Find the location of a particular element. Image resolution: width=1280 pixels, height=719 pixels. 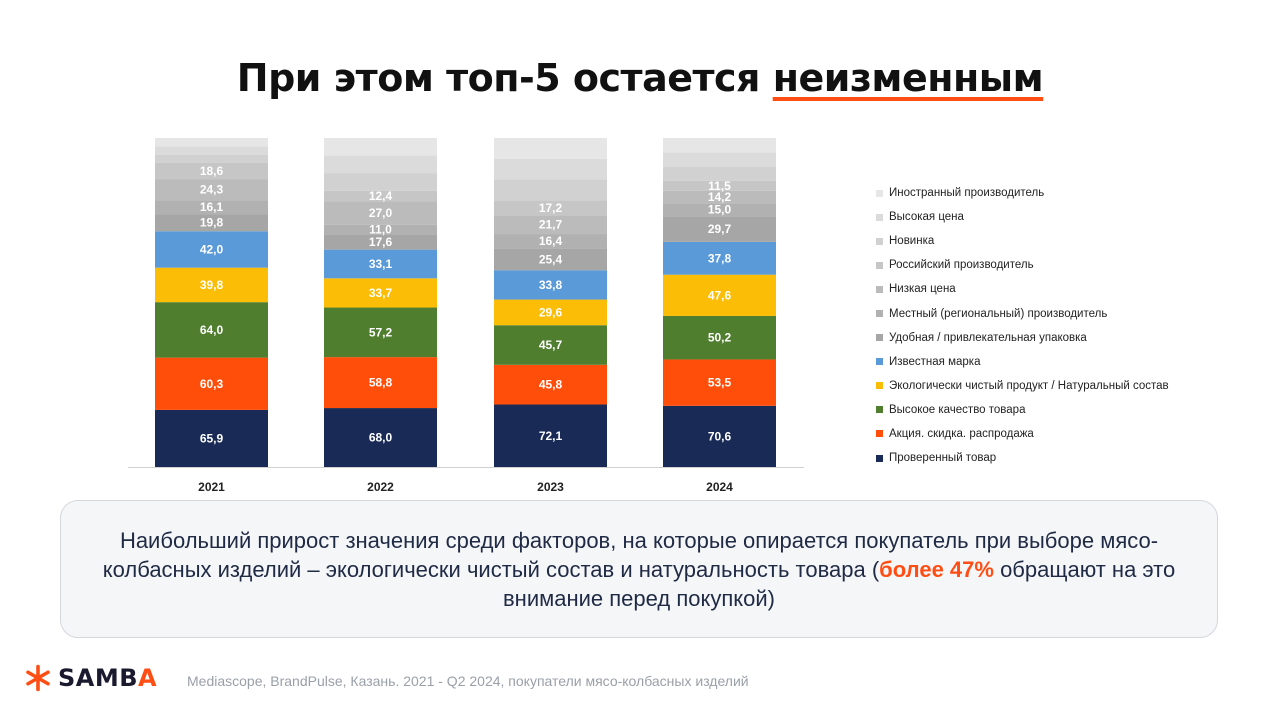

data-label-2021-экологически-чистый-продукт-натуральный-состав: 39,8 is located at coordinates (212, 285).